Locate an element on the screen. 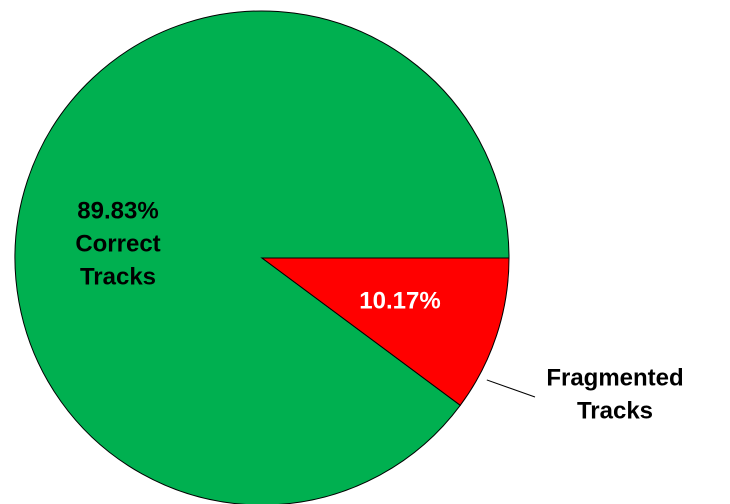  category-label: Fragmented Tracks is located at coordinates (614, 395).